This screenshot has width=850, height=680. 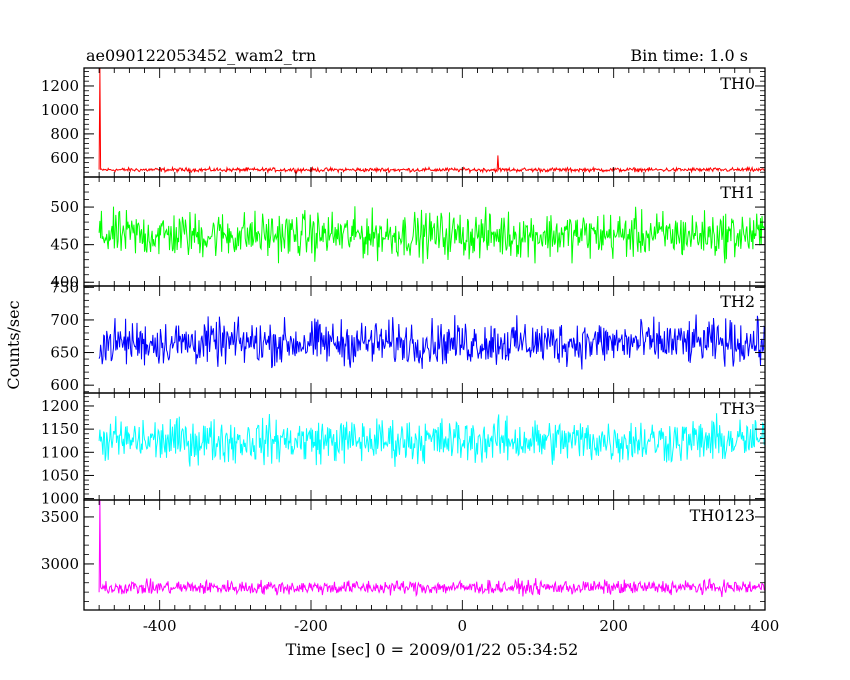 What do you see at coordinates (64, 134) in the screenshot?
I see `y-tick-label: 800` at bounding box center [64, 134].